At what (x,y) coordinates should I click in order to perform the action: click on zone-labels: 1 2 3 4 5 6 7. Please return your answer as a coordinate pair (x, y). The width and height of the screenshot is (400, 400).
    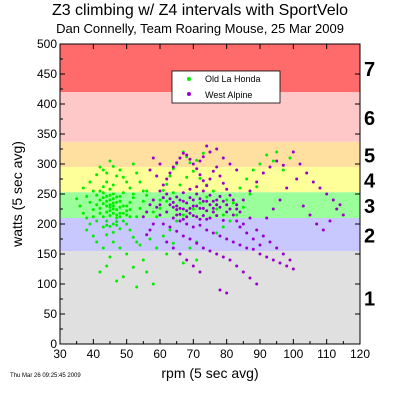
    Looking at the image, I should click on (370, 185).